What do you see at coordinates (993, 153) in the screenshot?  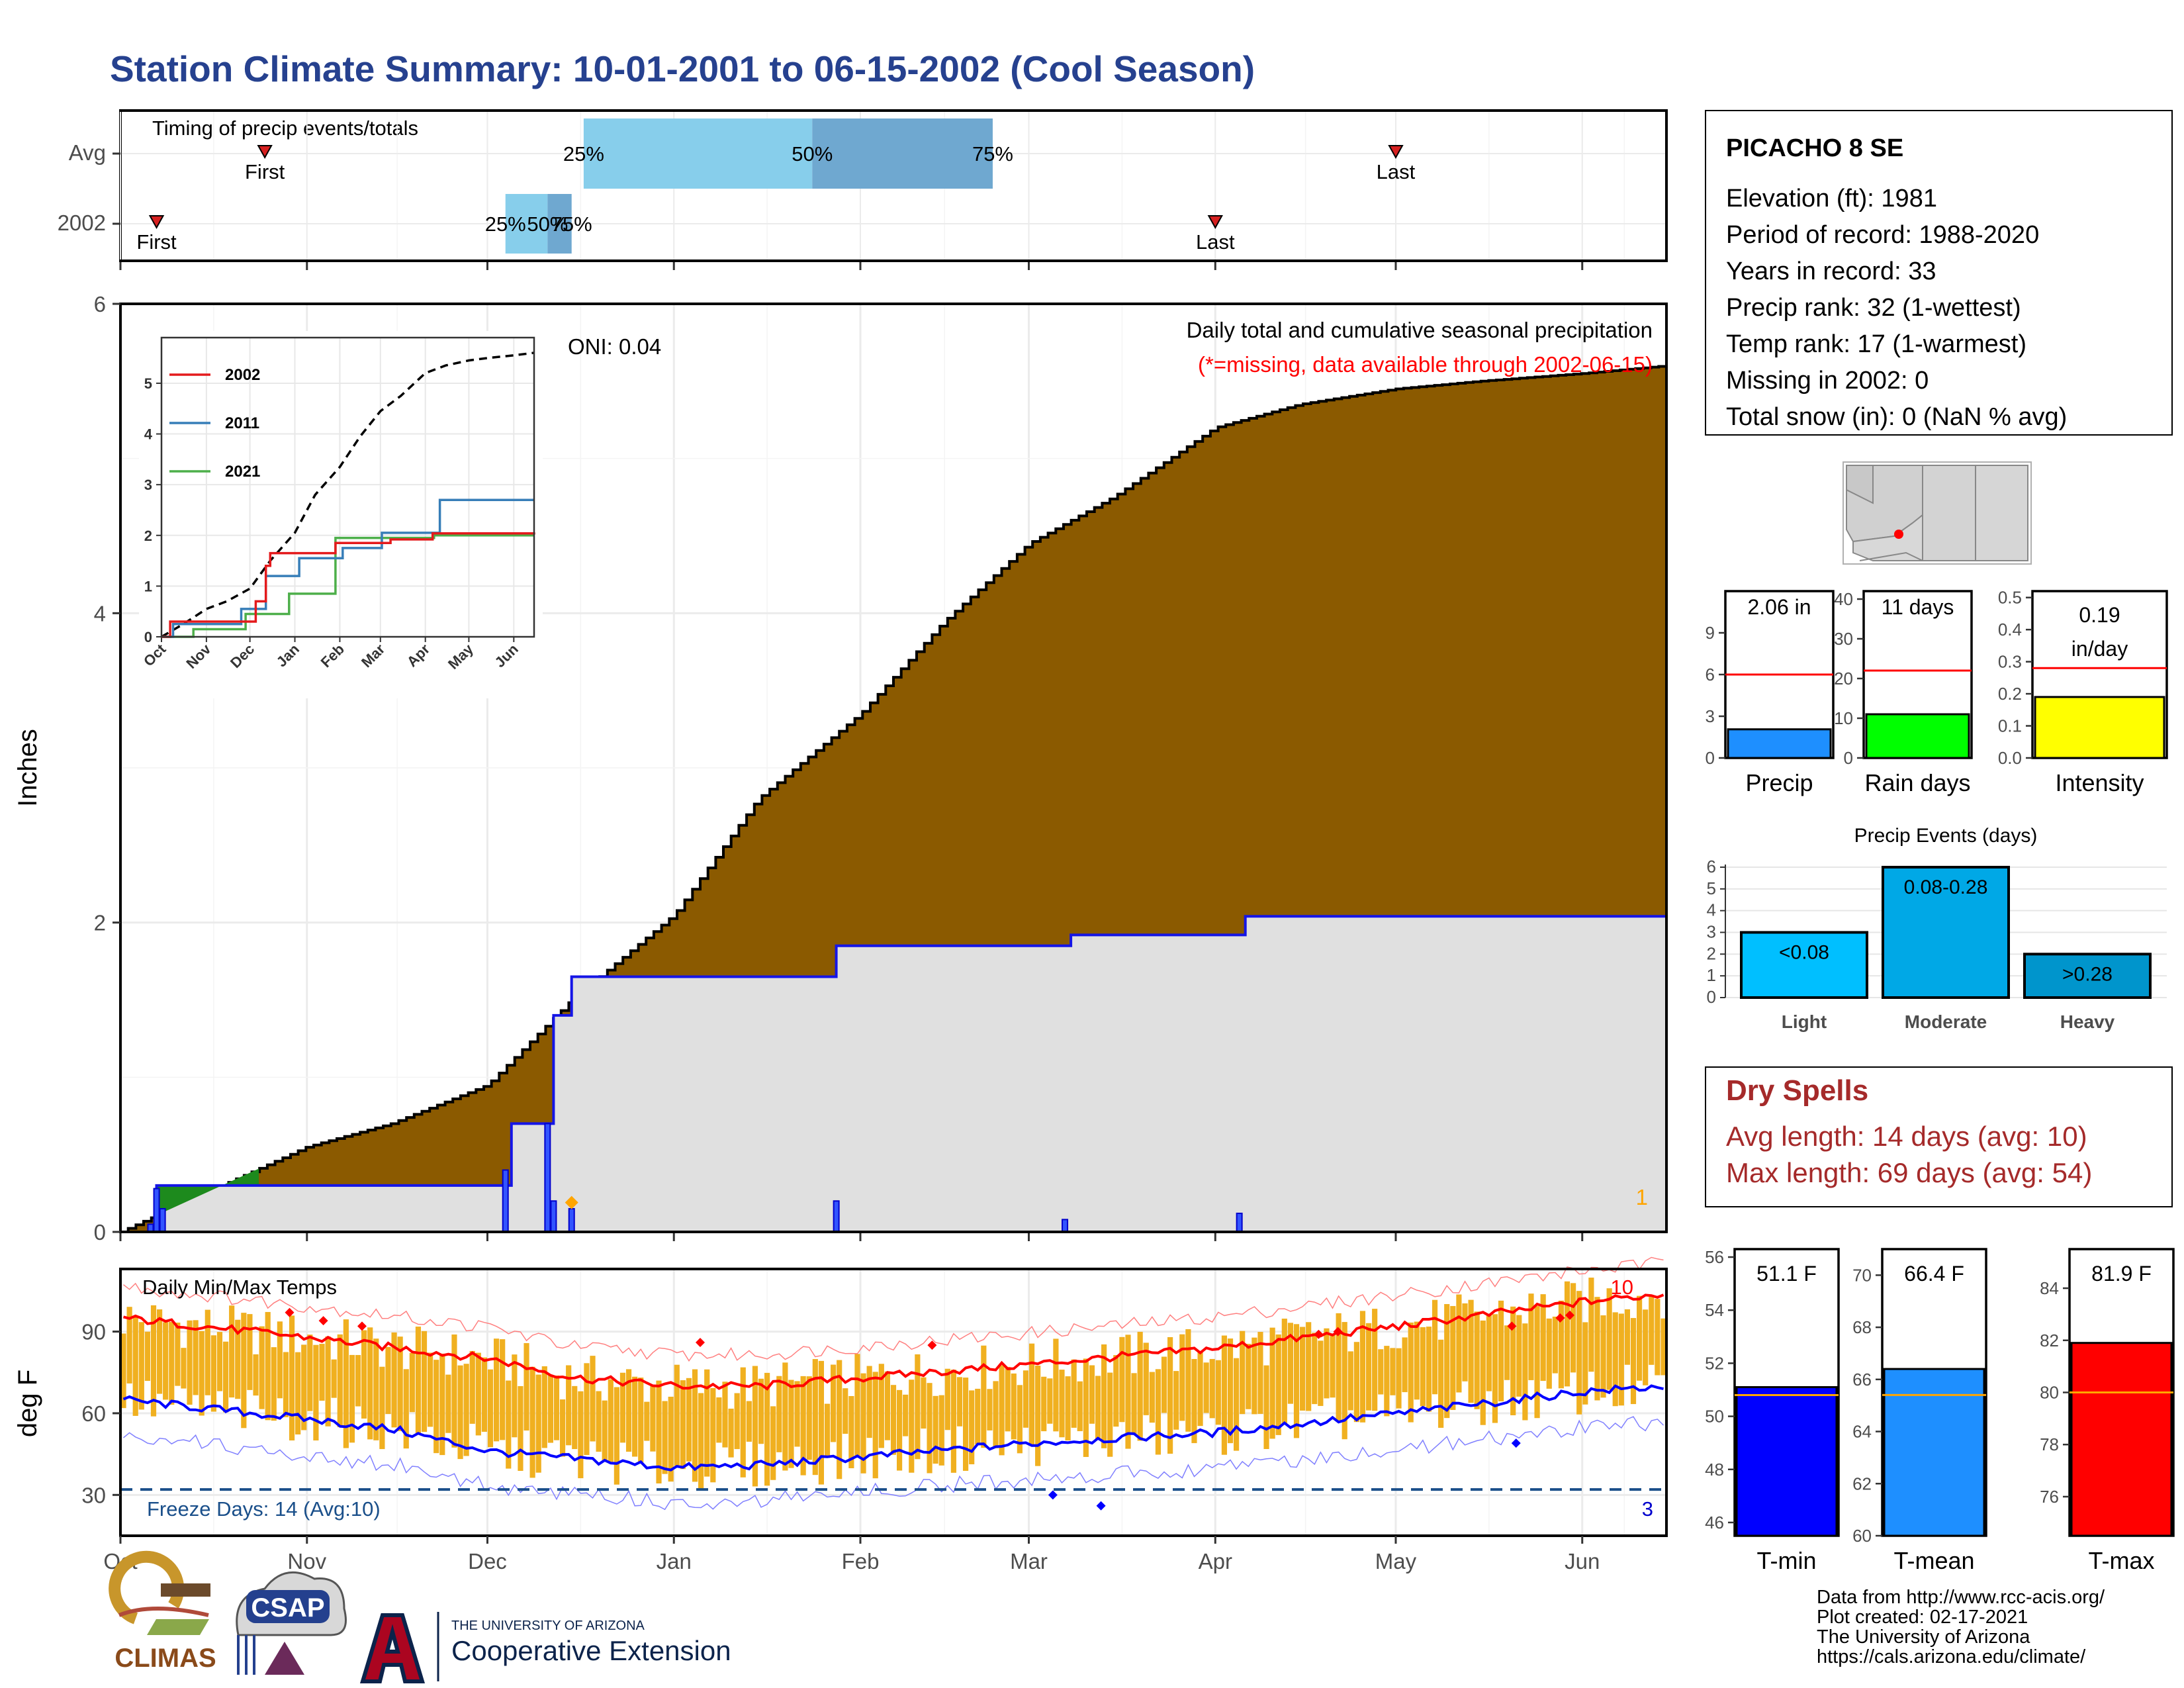 I see `timing-q75-label: 75%` at bounding box center [993, 153].